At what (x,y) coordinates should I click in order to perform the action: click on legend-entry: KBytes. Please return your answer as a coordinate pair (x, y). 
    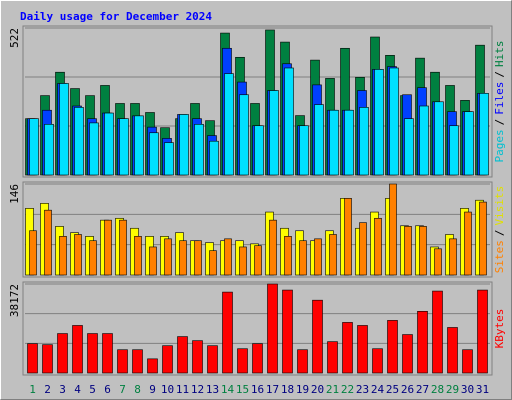
    Looking at the image, I should click on (499, 329).